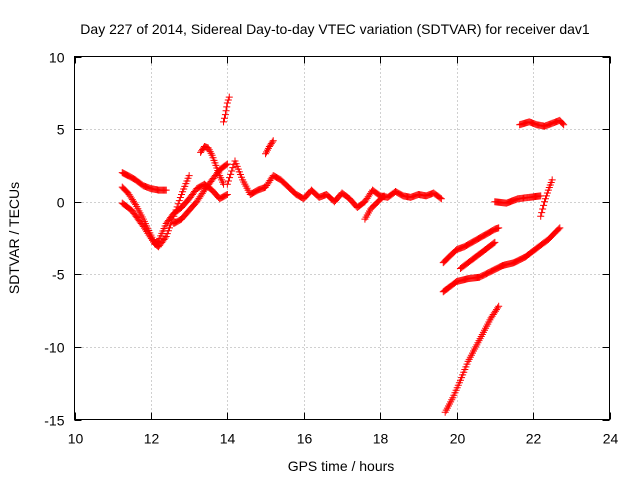 Image resolution: width=640 pixels, height=480 pixels. What do you see at coordinates (343, 439) in the screenshot?
I see `x-tick-labels: 10 12 14 16 18 20 22 24` at bounding box center [343, 439].